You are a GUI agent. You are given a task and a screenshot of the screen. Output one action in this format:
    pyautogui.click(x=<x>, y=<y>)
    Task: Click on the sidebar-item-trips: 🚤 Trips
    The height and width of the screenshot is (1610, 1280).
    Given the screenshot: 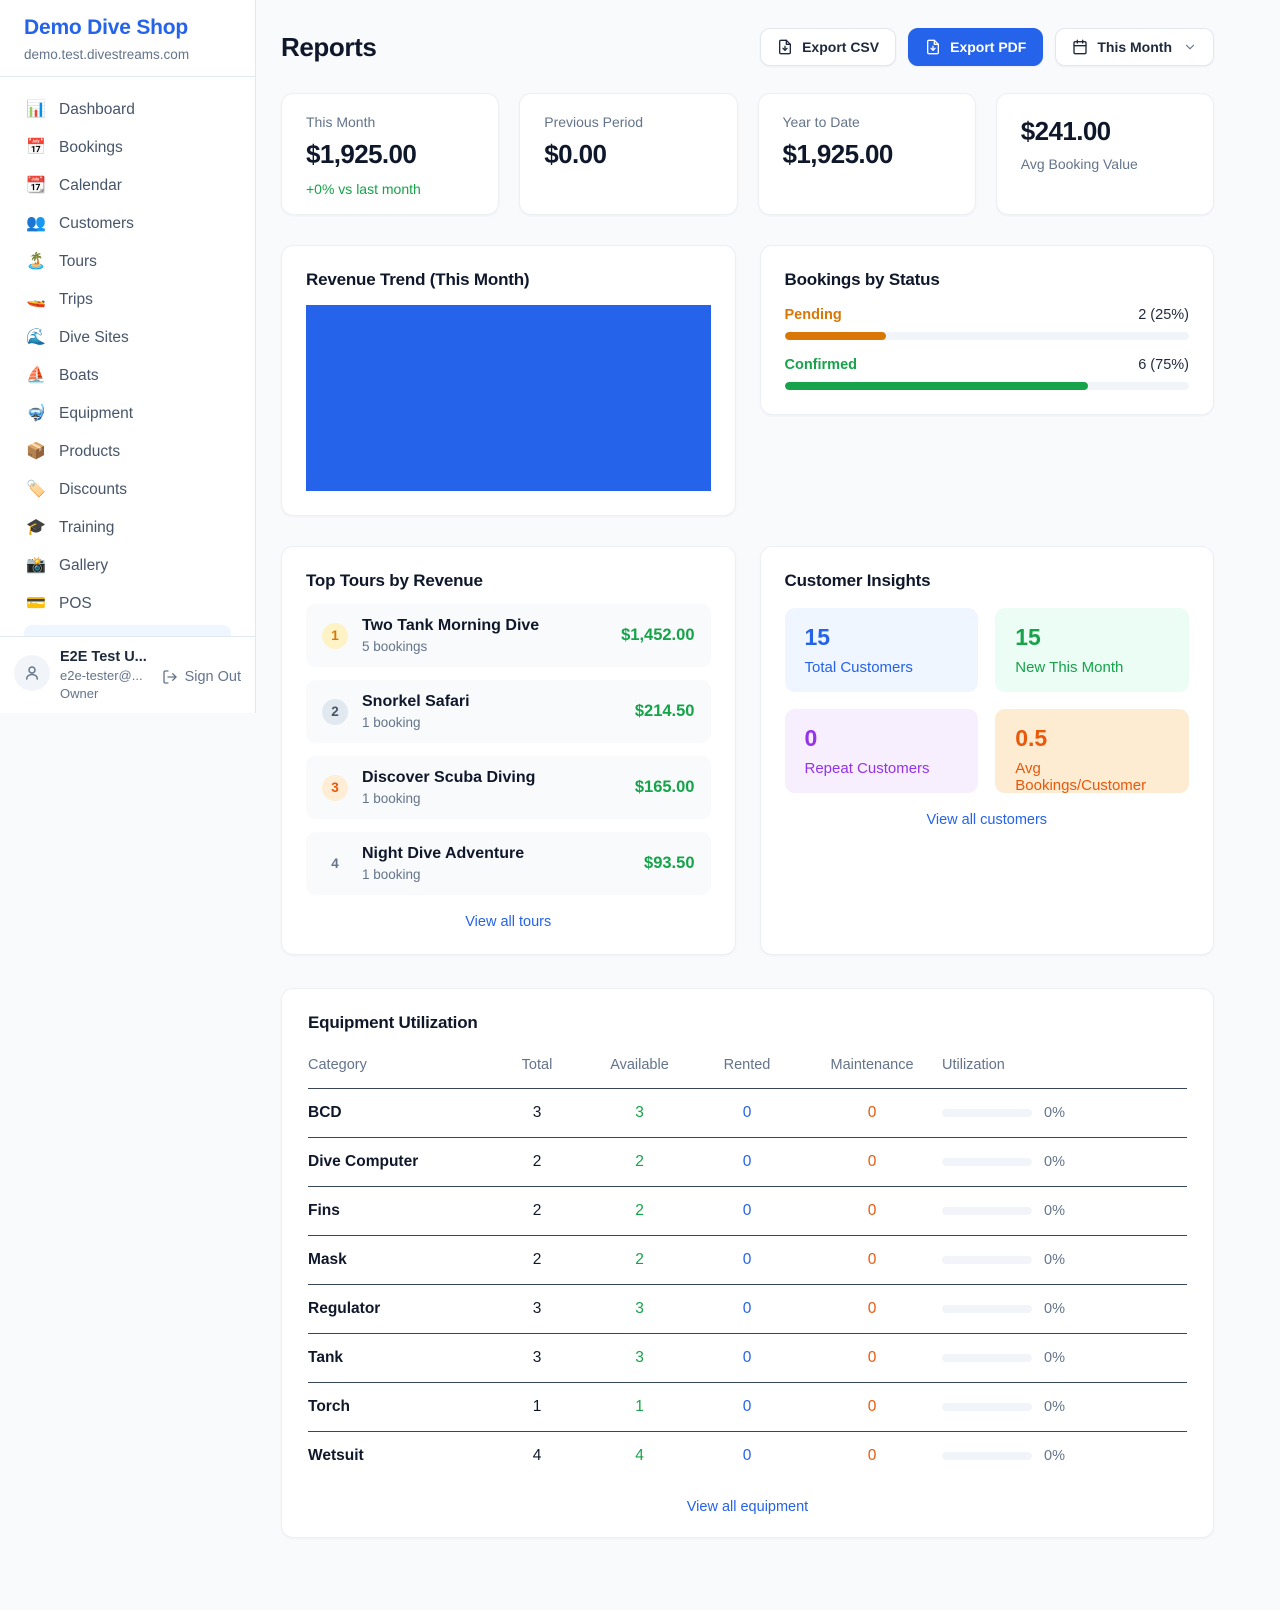 What is the action you would take?
    pyautogui.click(x=127, y=300)
    